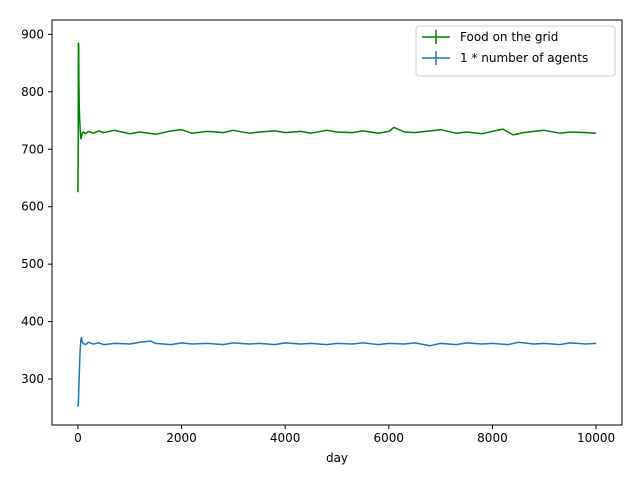 The image size is (640, 480). What do you see at coordinates (492, 438) in the screenshot?
I see `x-tick-label: 8000` at bounding box center [492, 438].